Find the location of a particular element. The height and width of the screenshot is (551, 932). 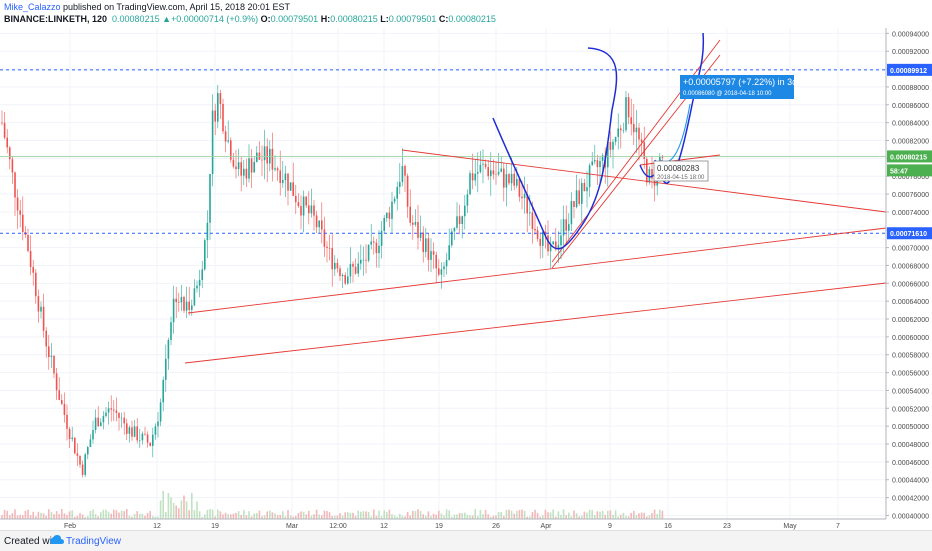

cursor-time-text: 2018-04-15 18:00 is located at coordinates (681, 178).